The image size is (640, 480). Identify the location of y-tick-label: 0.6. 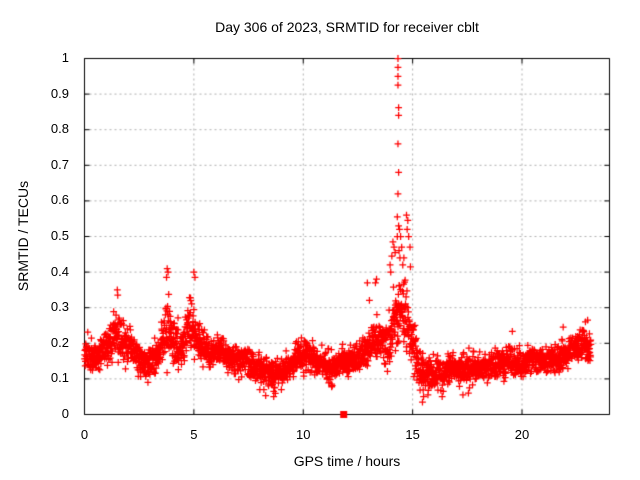
(59, 200).